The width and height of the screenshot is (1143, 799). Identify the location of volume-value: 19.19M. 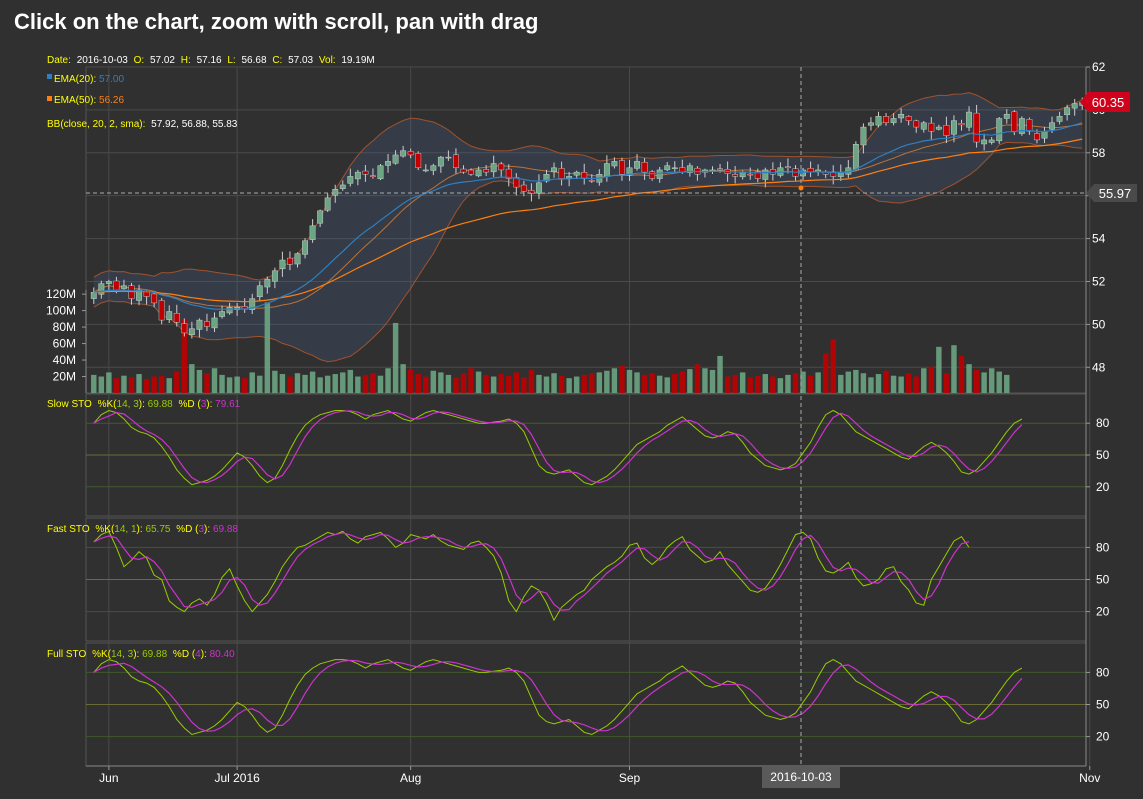
(357, 60).